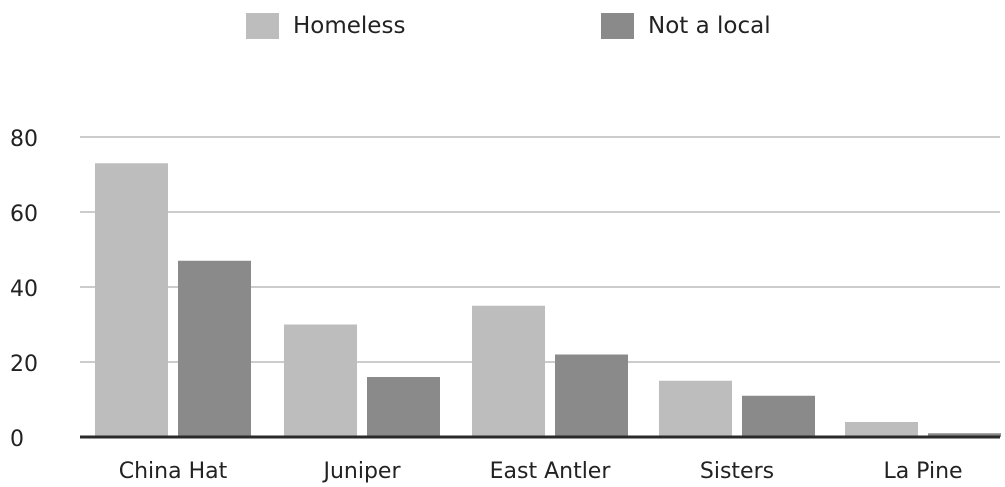  Describe the element at coordinates (24, 139) in the screenshot. I see `y-tick-label: 80` at that location.